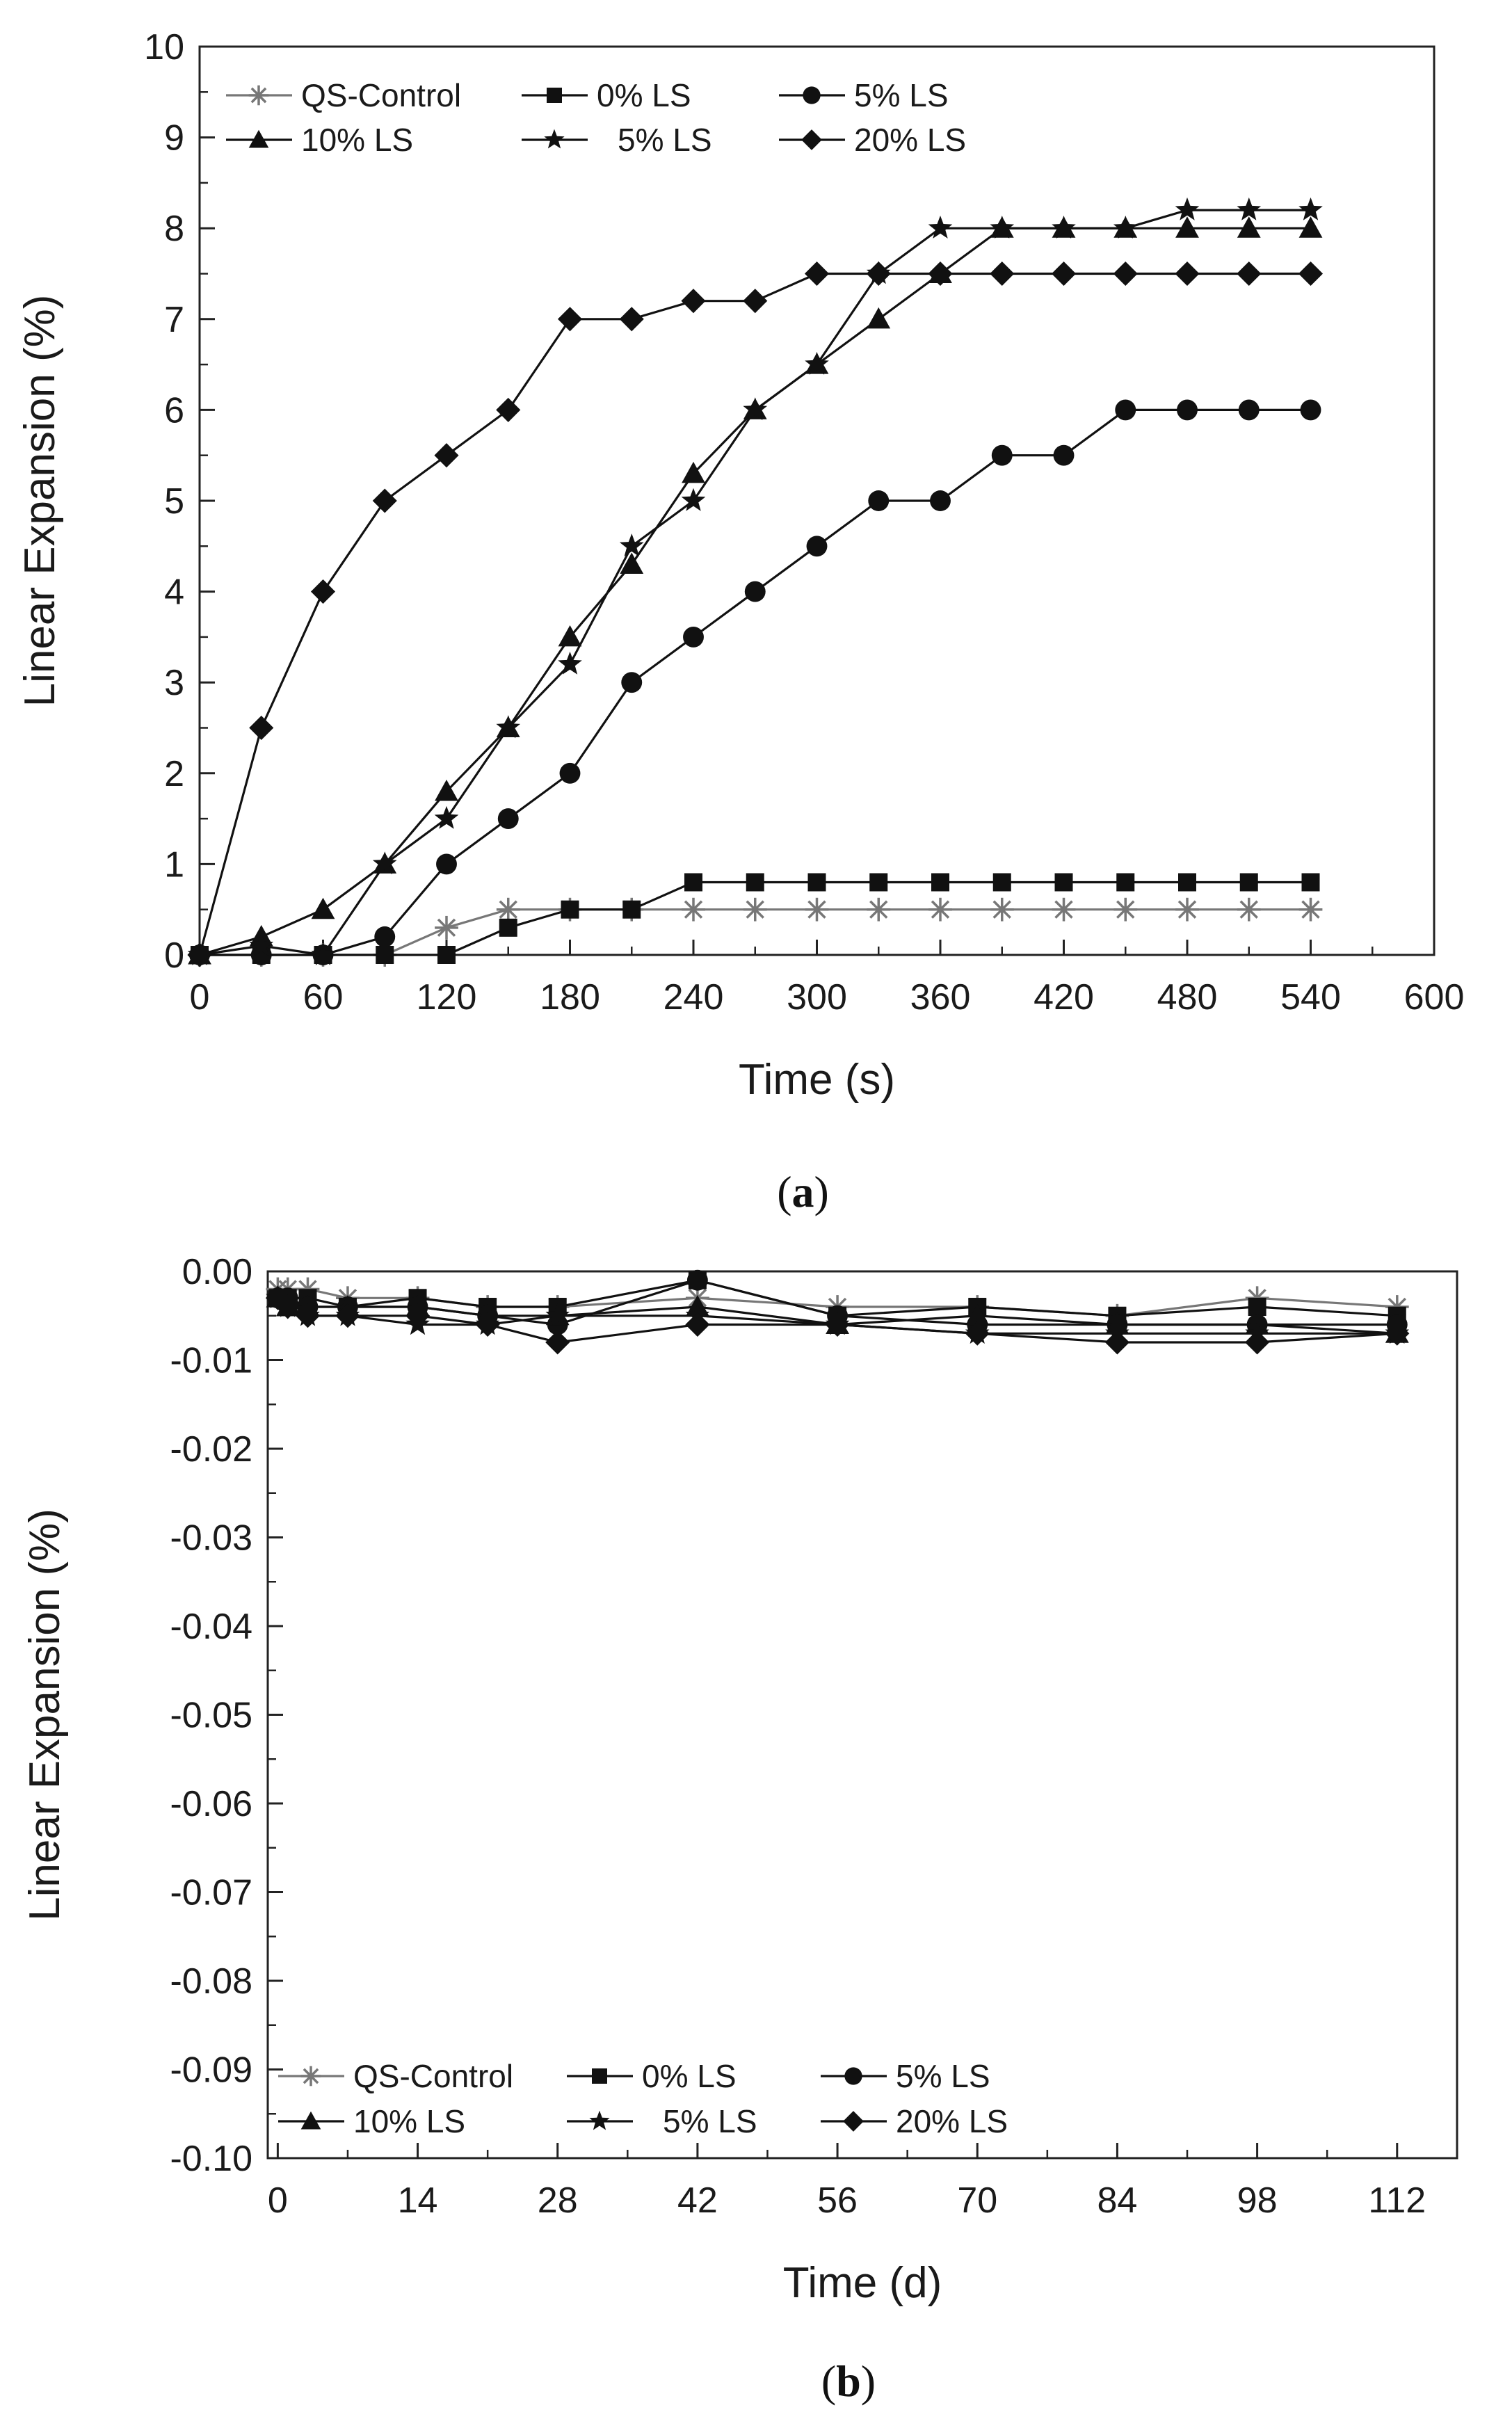 The height and width of the screenshot is (2428, 1512). Describe the element at coordinates (40, 501) in the screenshot. I see `y-axis-label: Linear Expansion (%)` at that location.